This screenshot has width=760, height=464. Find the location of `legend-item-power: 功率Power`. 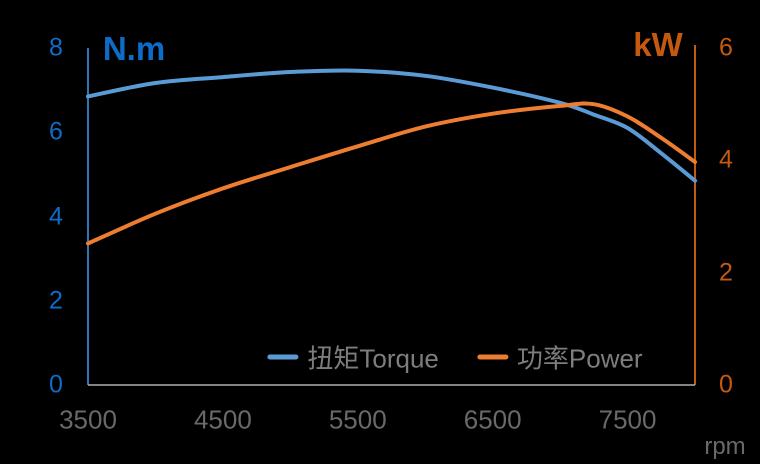

legend-item-power: 功率Power is located at coordinates (559, 357).